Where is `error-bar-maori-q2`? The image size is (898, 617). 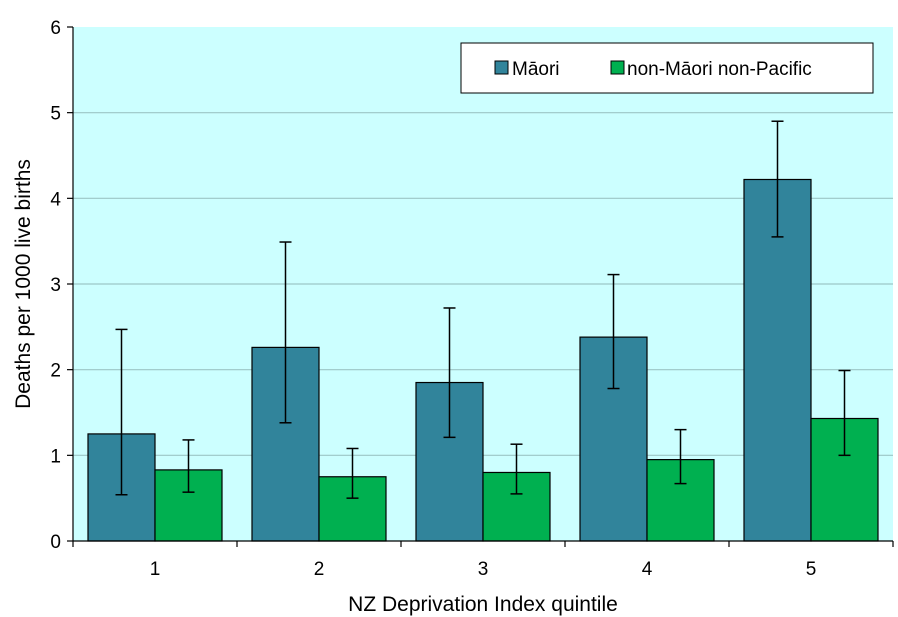 error-bar-maori-q2 is located at coordinates (285, 332).